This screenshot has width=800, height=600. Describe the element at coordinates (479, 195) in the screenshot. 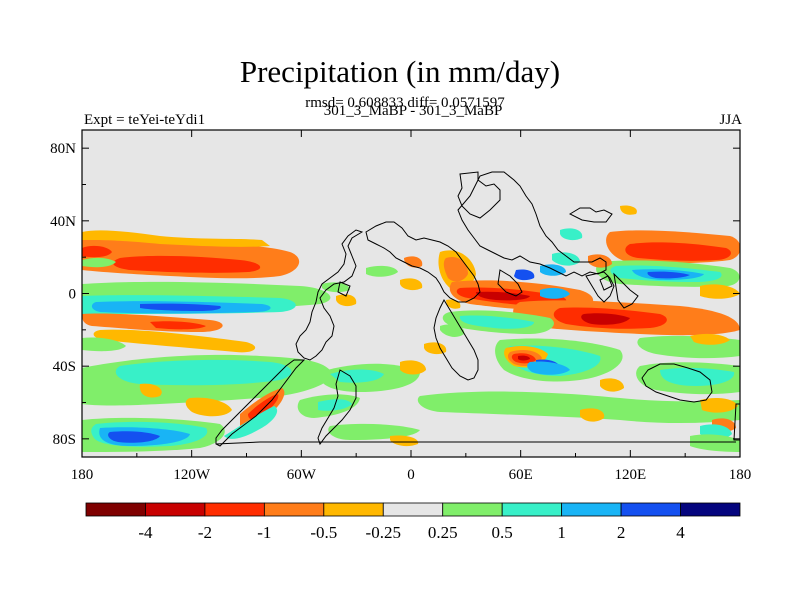

I see `coast-greenland` at that location.